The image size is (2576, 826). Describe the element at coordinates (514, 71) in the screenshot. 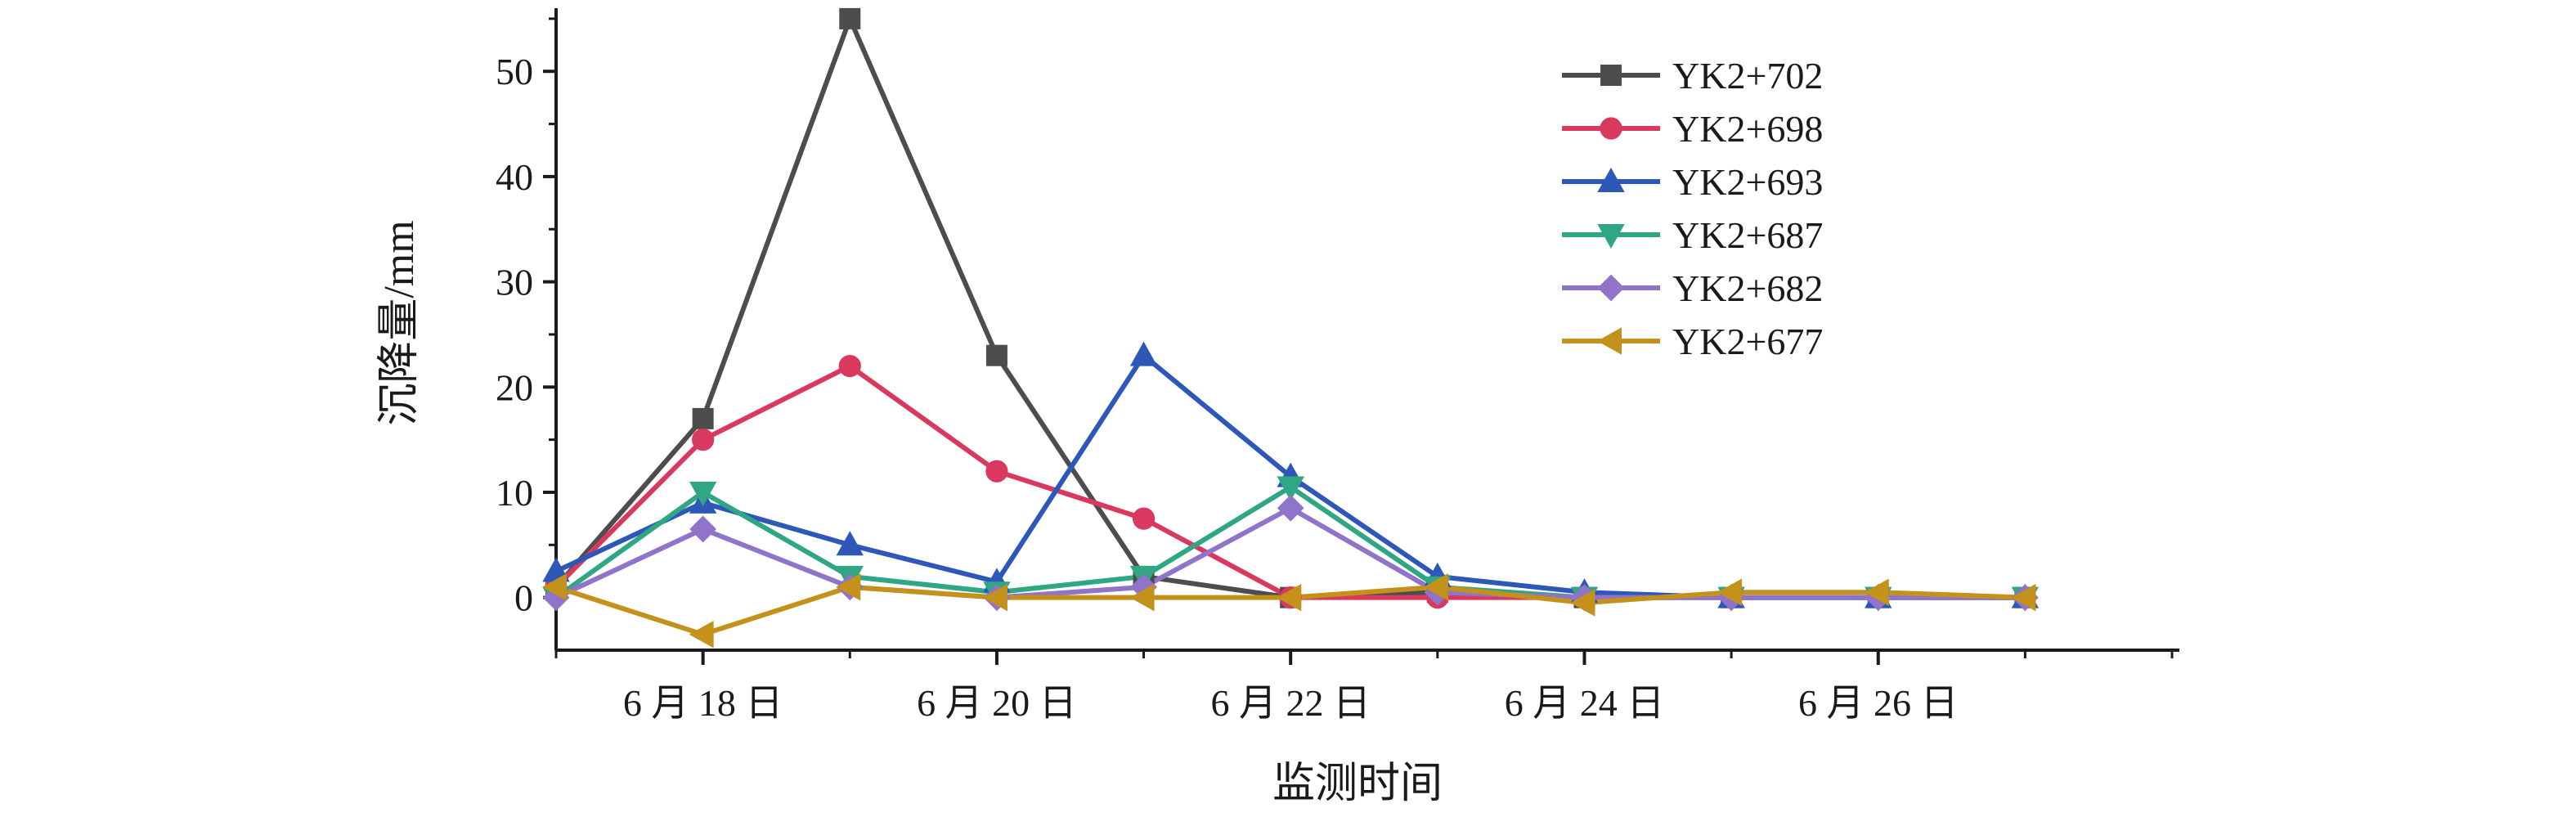

I see `y-tick-label: 50` at that location.